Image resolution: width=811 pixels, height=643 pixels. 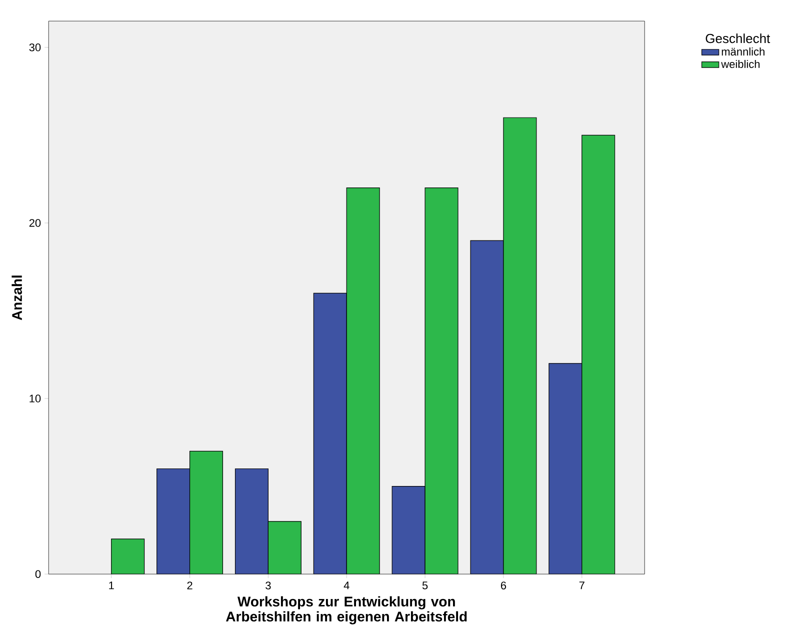 What do you see at coordinates (581, 586) in the screenshot?
I see `x-tick-label: 7` at bounding box center [581, 586].